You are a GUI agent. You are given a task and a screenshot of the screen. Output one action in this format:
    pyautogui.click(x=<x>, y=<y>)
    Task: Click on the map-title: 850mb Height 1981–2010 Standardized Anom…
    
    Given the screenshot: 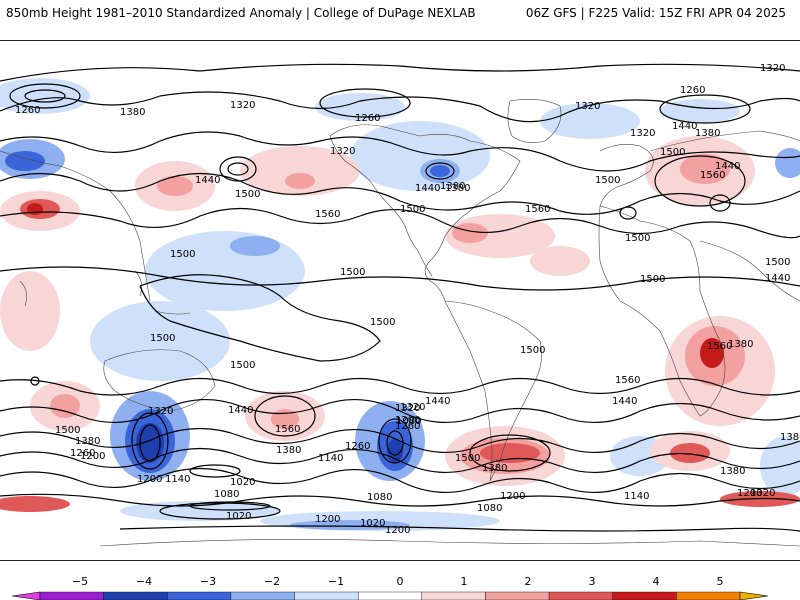 What is the action you would take?
    pyautogui.click(x=241, y=13)
    